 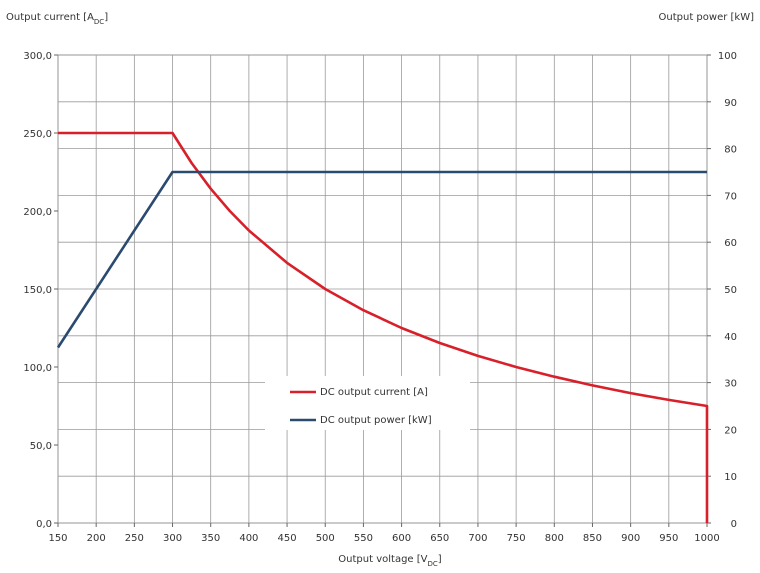 What do you see at coordinates (730, 384) in the screenshot?
I see `y-right-tick-label: 30` at bounding box center [730, 384].